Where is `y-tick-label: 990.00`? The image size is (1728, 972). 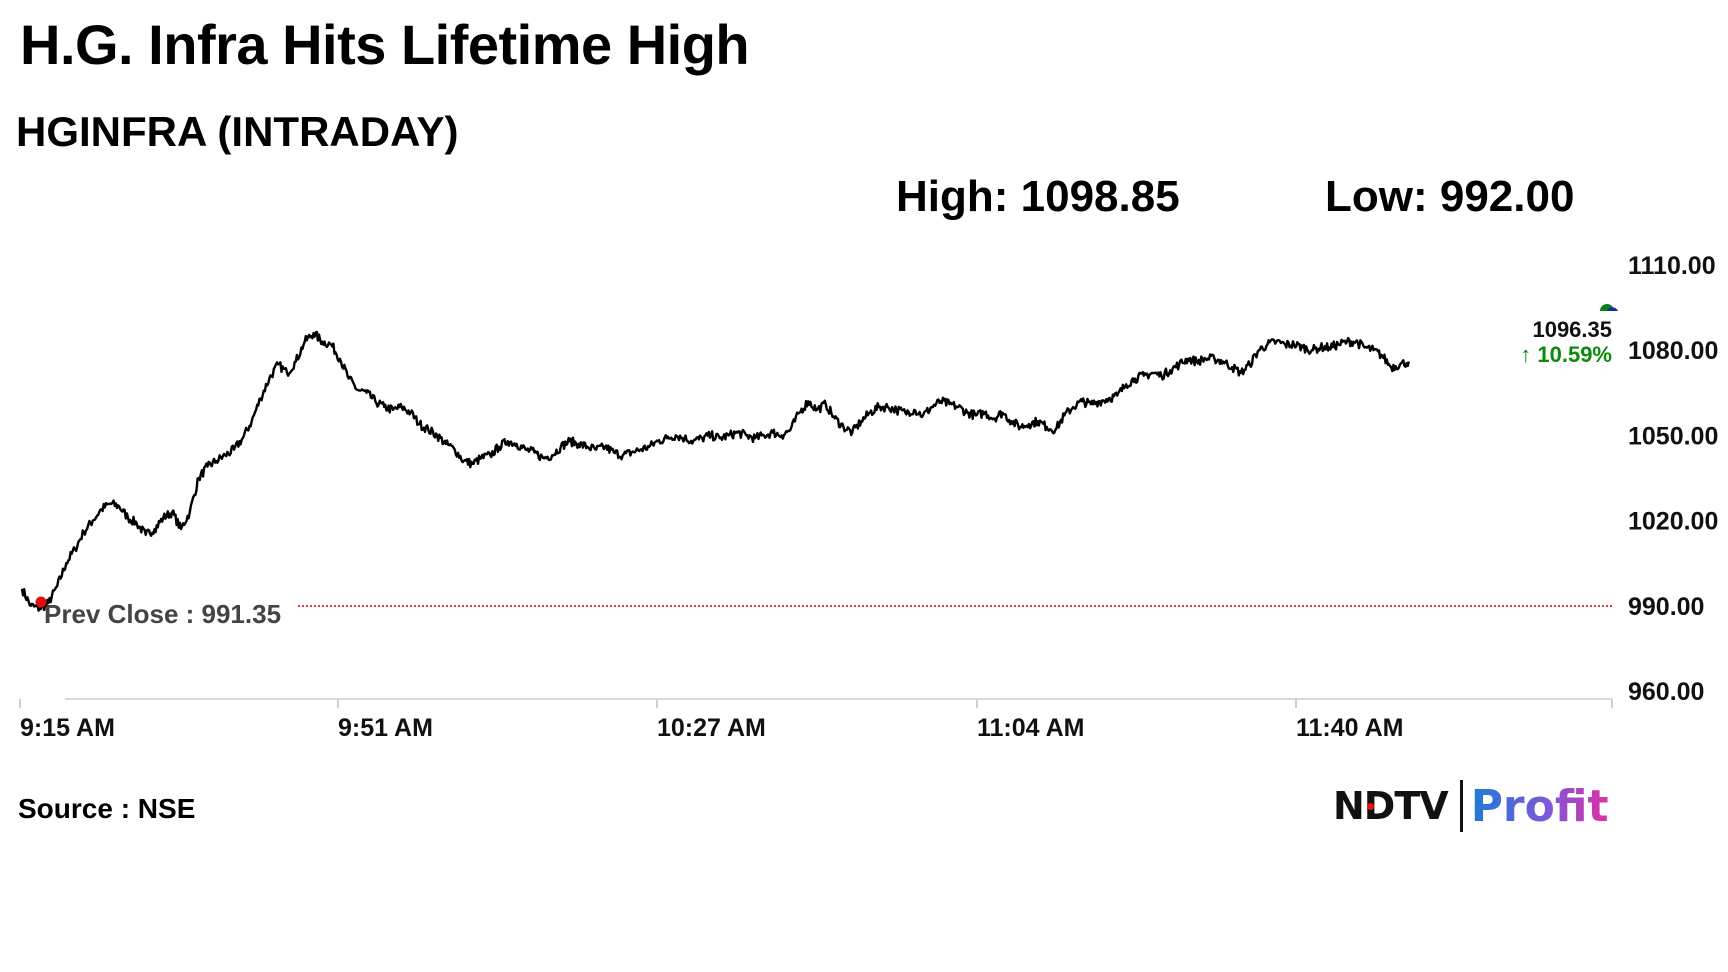
y-tick-label: 990.00 is located at coordinates (1666, 607).